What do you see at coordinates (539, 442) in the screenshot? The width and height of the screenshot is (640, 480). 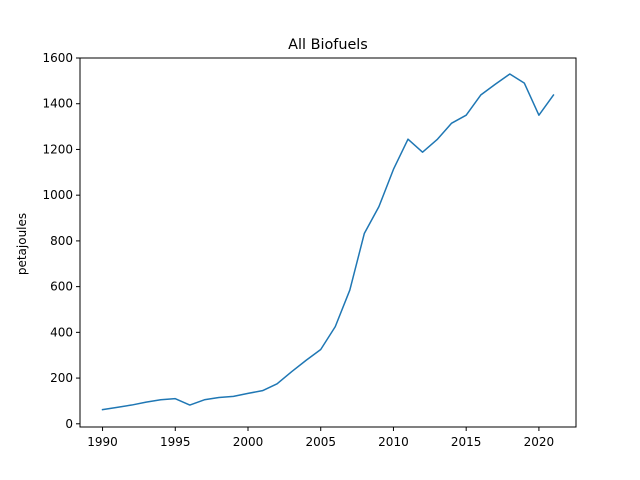 I see `x-tick-label: 2020` at bounding box center [539, 442].